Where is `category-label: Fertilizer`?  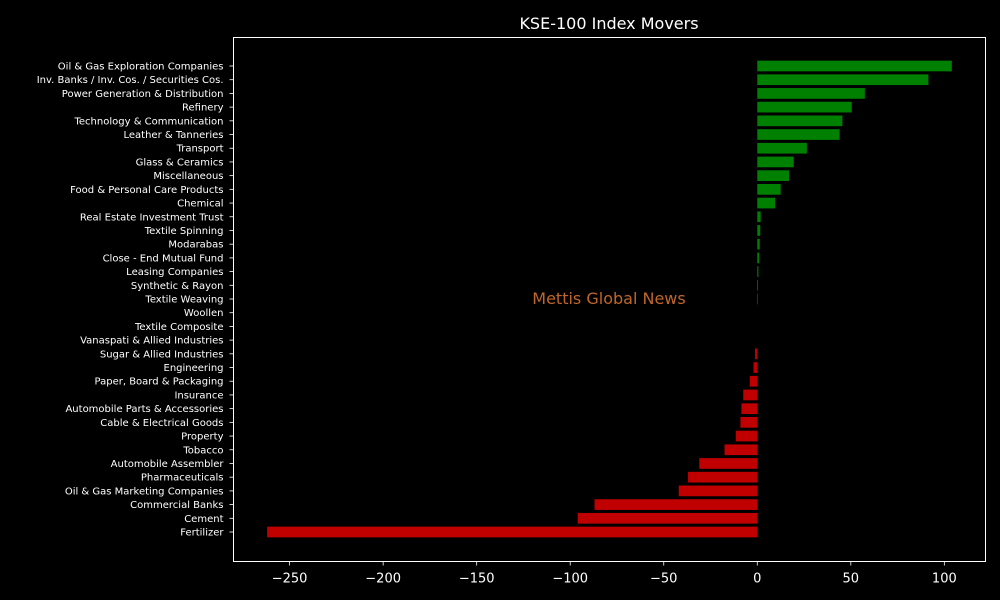 category-label: Fertilizer is located at coordinates (202, 533).